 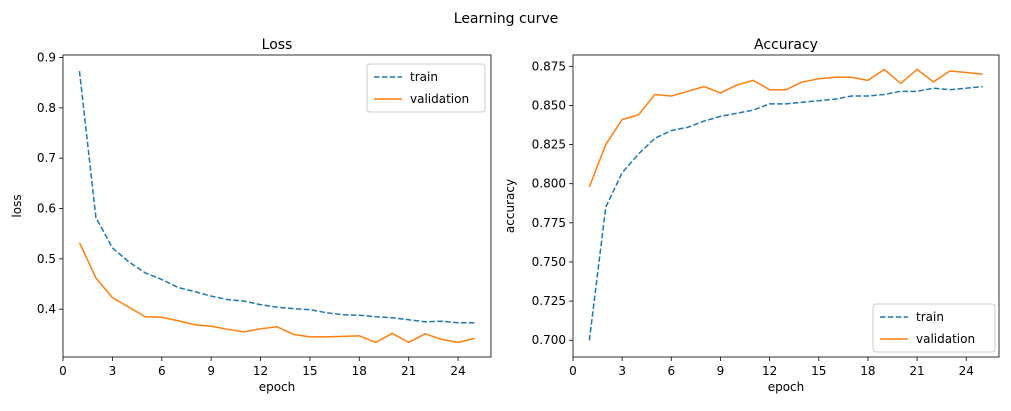 I want to click on chart-title: Loss, so click(x=277, y=45).